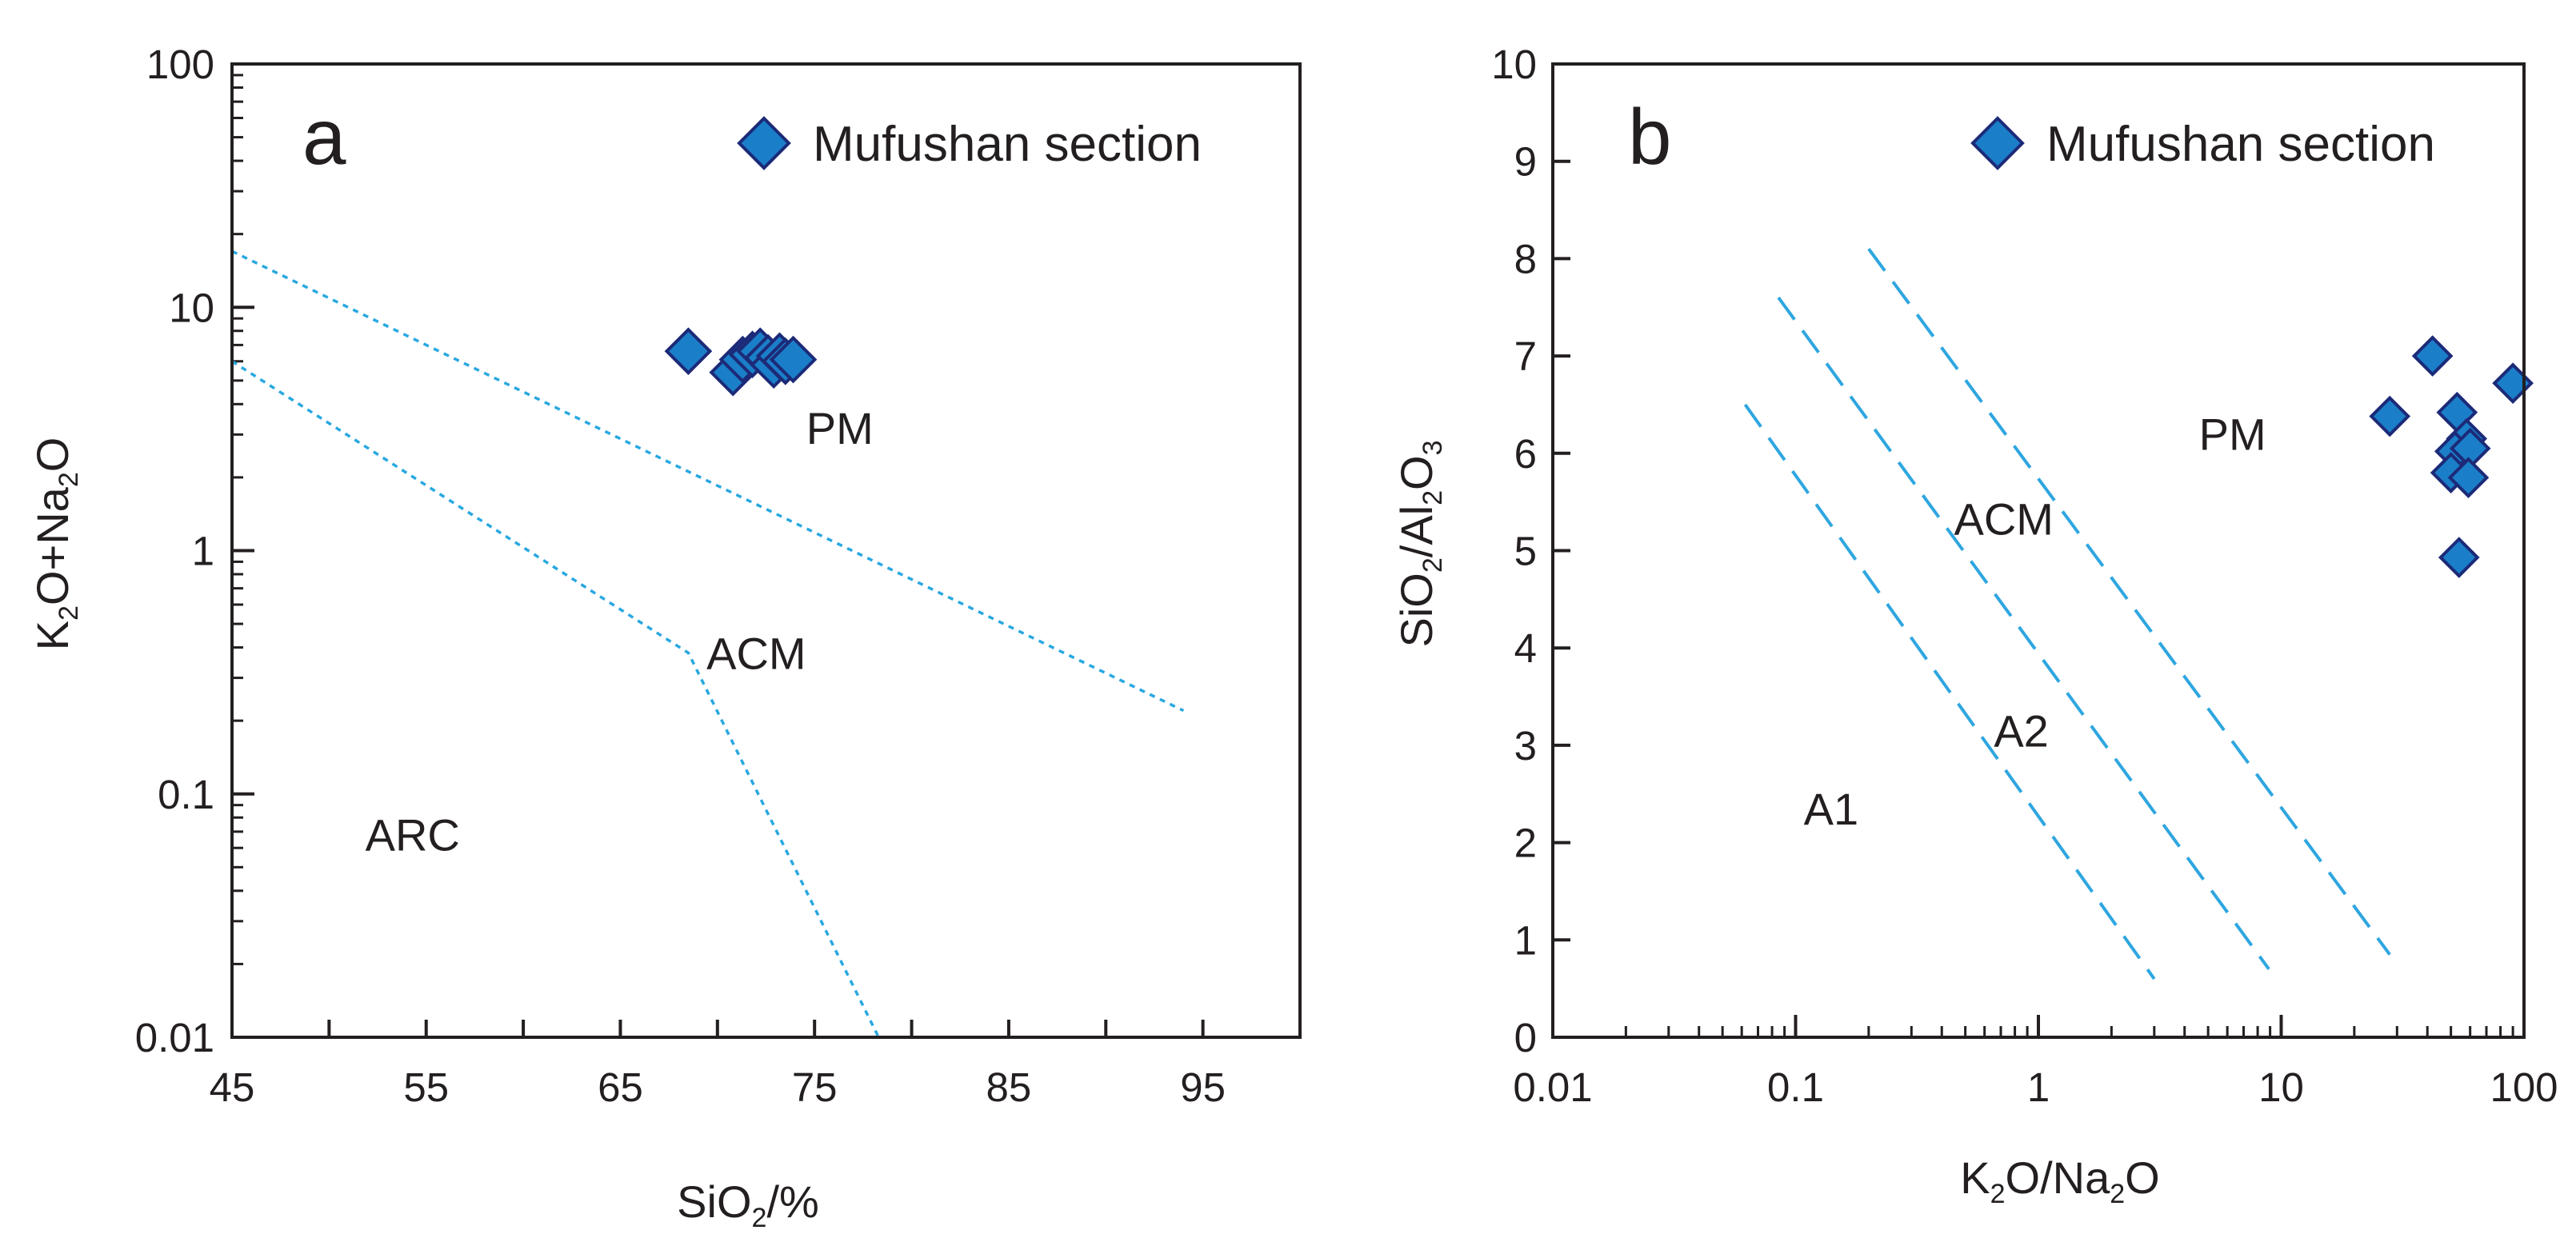  What do you see at coordinates (741, 362) in the screenshot?
I see `panel-a-data-points` at bounding box center [741, 362].